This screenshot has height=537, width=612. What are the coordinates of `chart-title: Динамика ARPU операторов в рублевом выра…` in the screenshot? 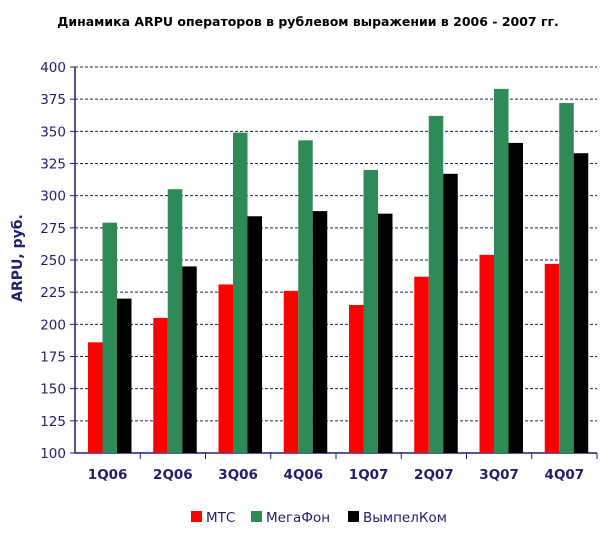 It's located at (308, 21).